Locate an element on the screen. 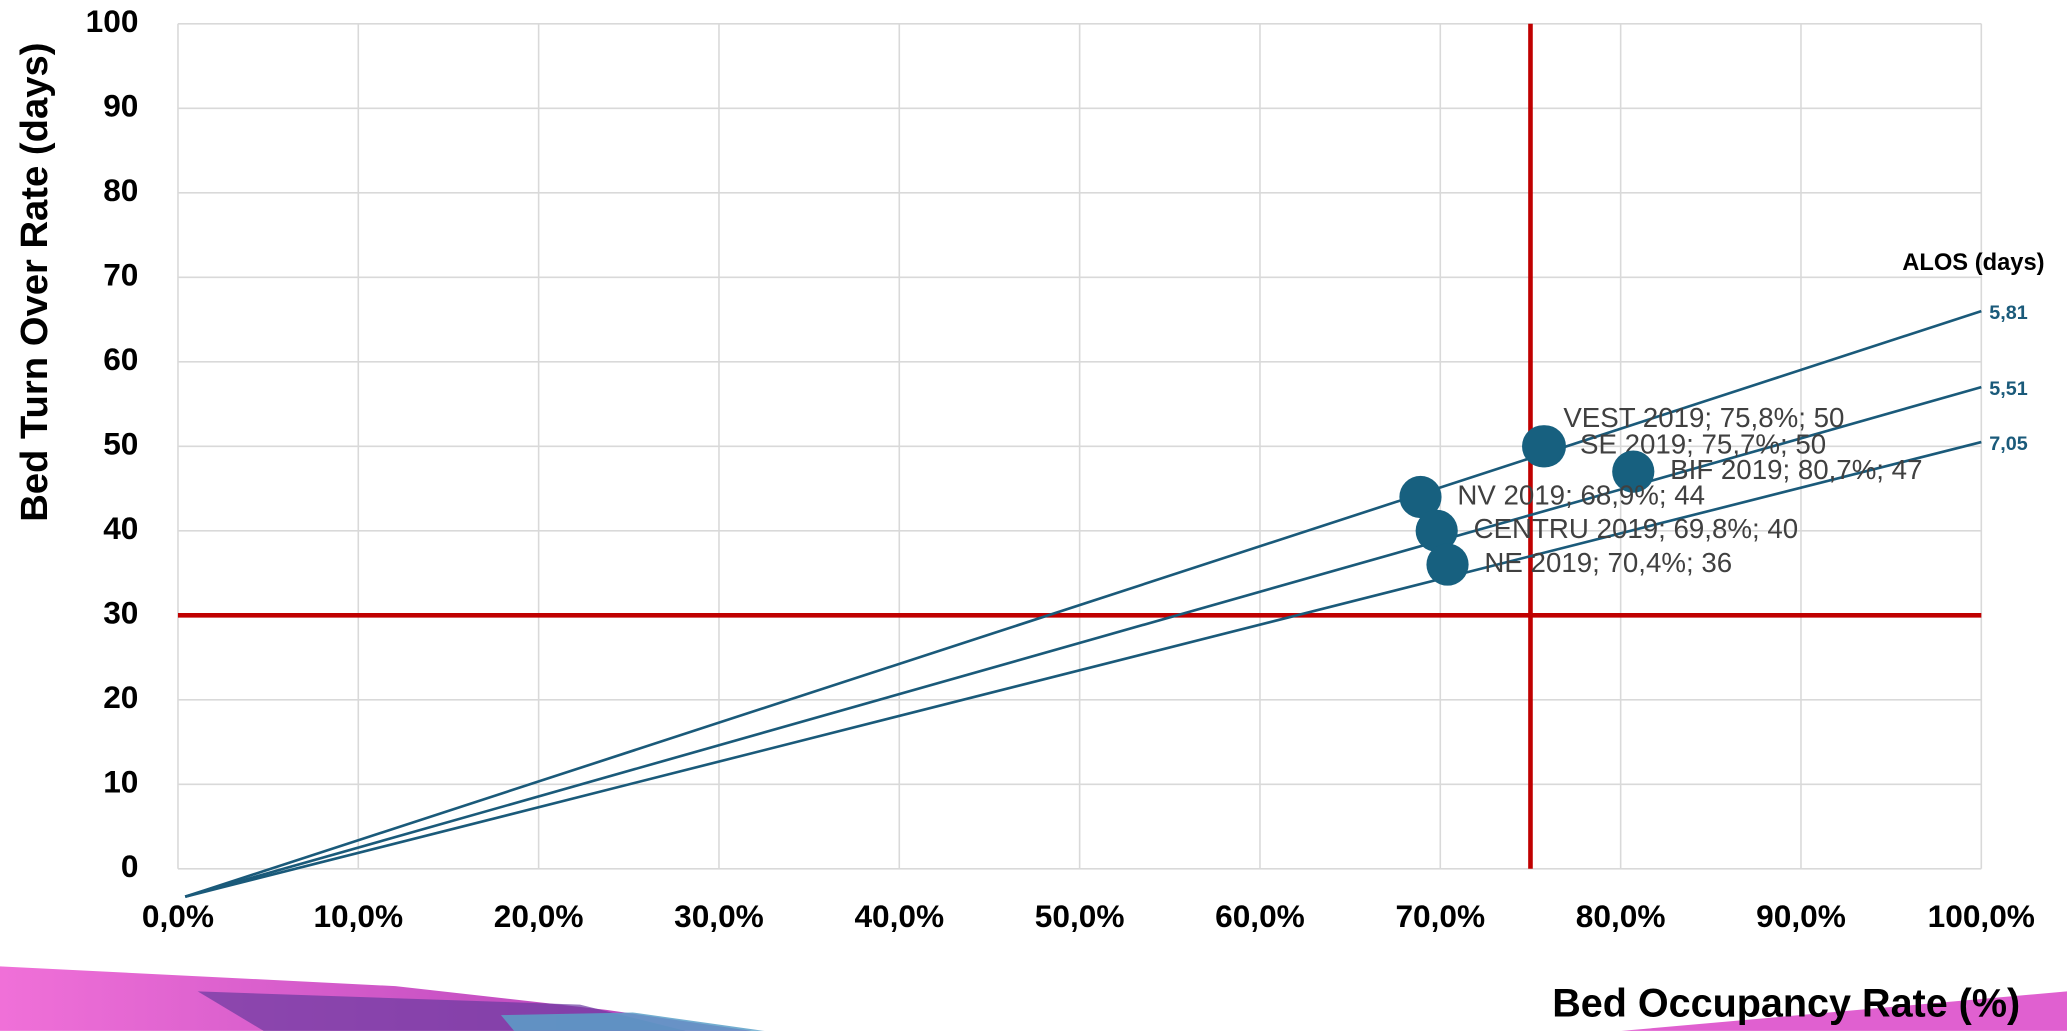 The image size is (2067, 1031). x-tick-label: 40,0% is located at coordinates (899, 916).